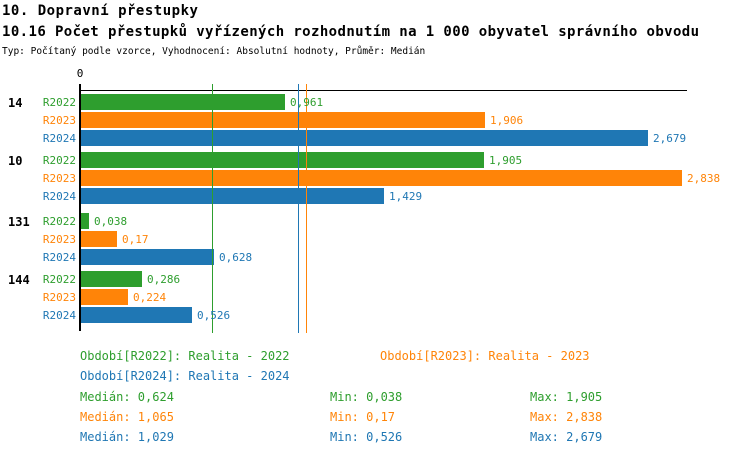 The width and height of the screenshot is (750, 452). What do you see at coordinates (381, 178) in the screenshot?
I see `bar-10-r2023` at bounding box center [381, 178].